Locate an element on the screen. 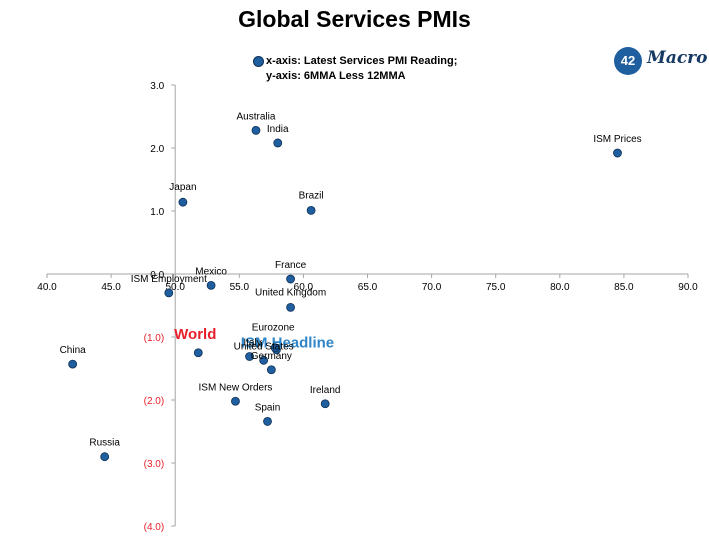  point-label-australia: Australia is located at coordinates (256, 116).